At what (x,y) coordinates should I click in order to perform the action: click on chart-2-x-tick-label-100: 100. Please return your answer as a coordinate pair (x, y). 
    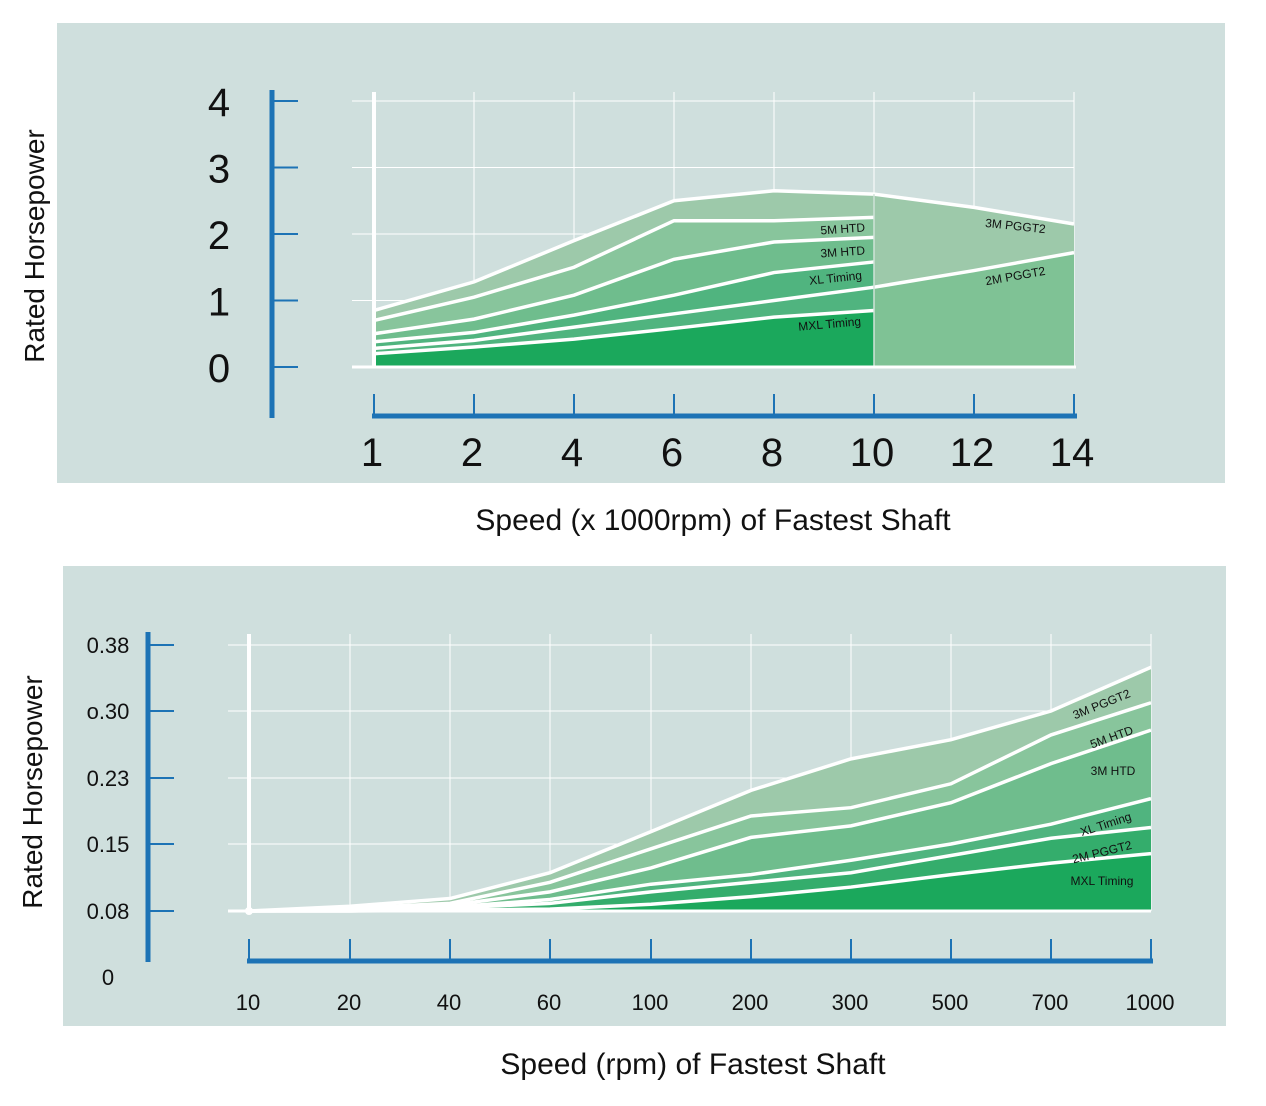
    Looking at the image, I should click on (650, 1002).